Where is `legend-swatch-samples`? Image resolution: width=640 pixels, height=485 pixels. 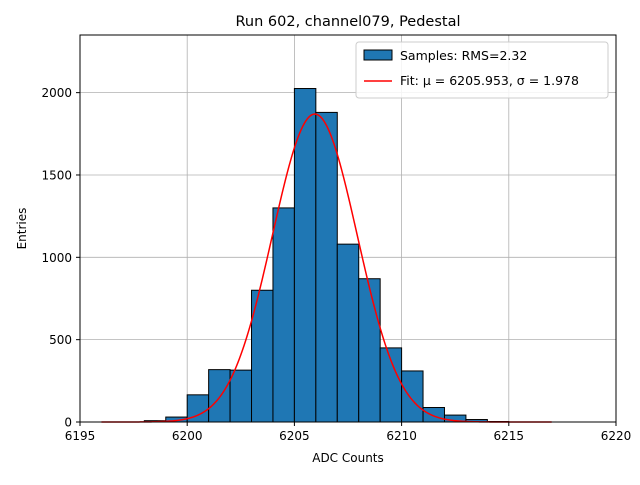 legend-swatch-samples is located at coordinates (378, 55).